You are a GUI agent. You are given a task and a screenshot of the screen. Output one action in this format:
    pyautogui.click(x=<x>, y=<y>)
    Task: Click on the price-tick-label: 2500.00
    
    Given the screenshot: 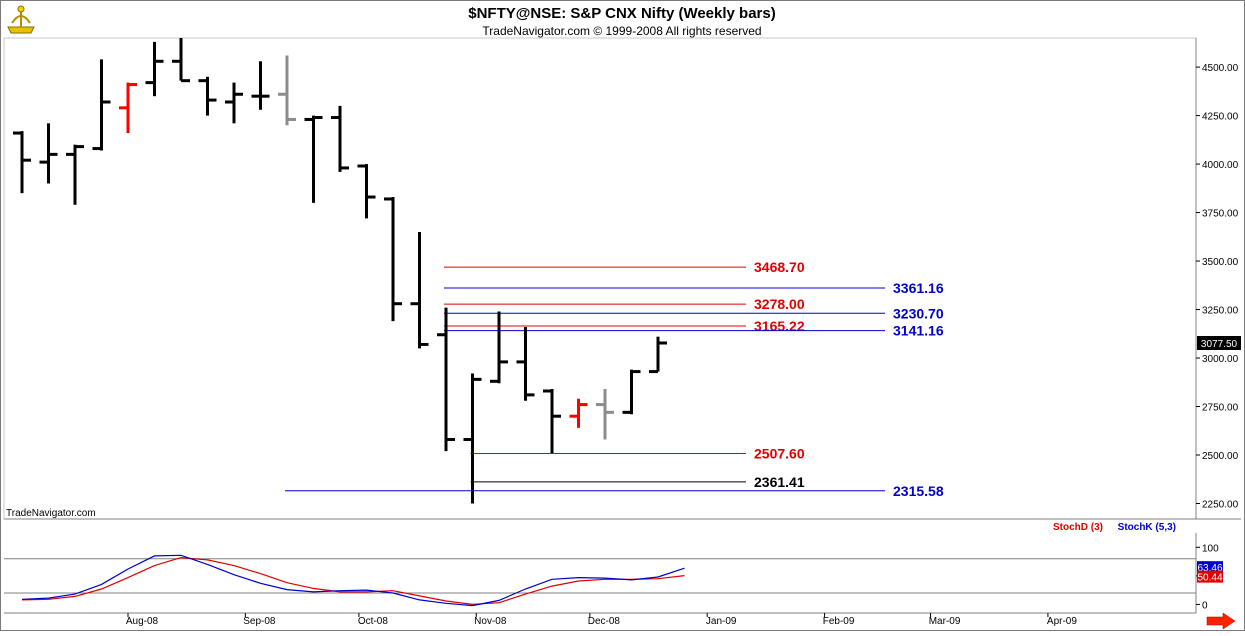 What is the action you would take?
    pyautogui.click(x=1220, y=456)
    